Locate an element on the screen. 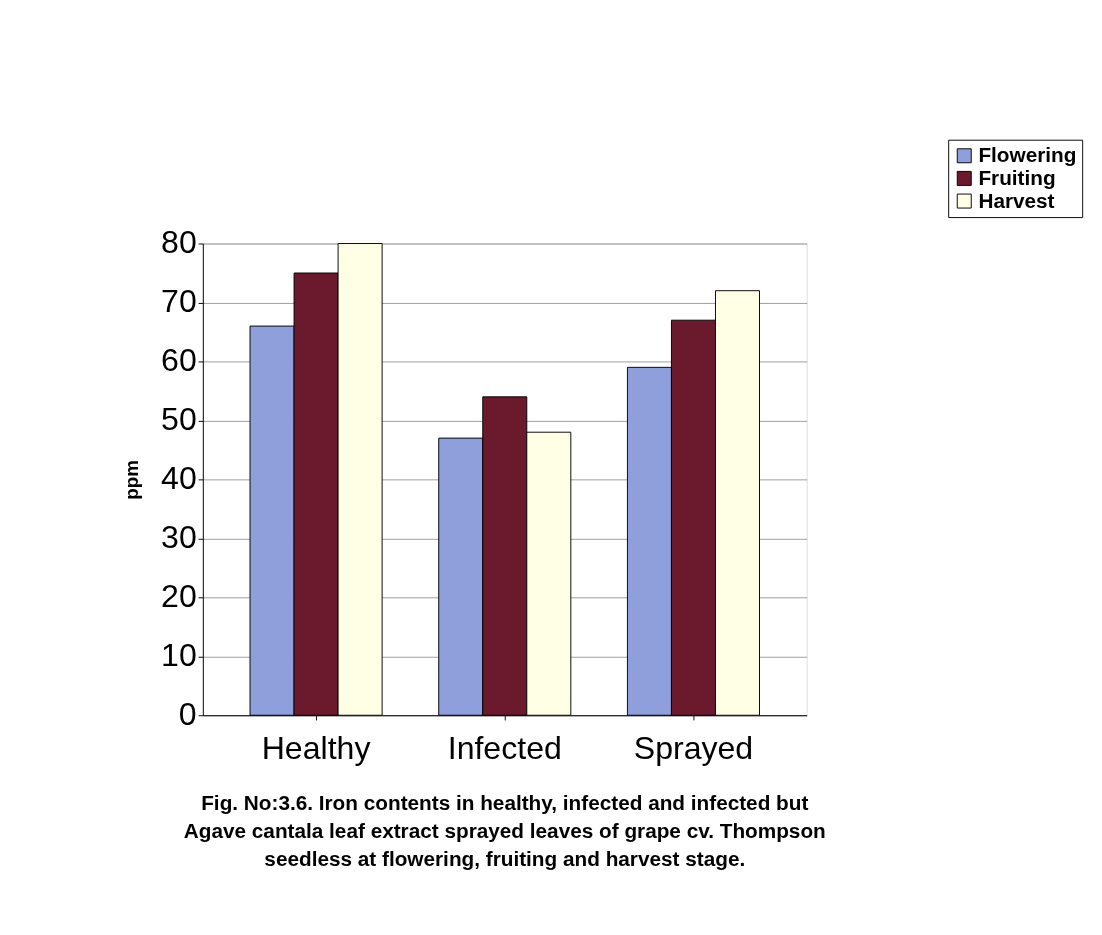 The image size is (1102, 935). x-tick-label: Sprayed is located at coordinates (693, 748).